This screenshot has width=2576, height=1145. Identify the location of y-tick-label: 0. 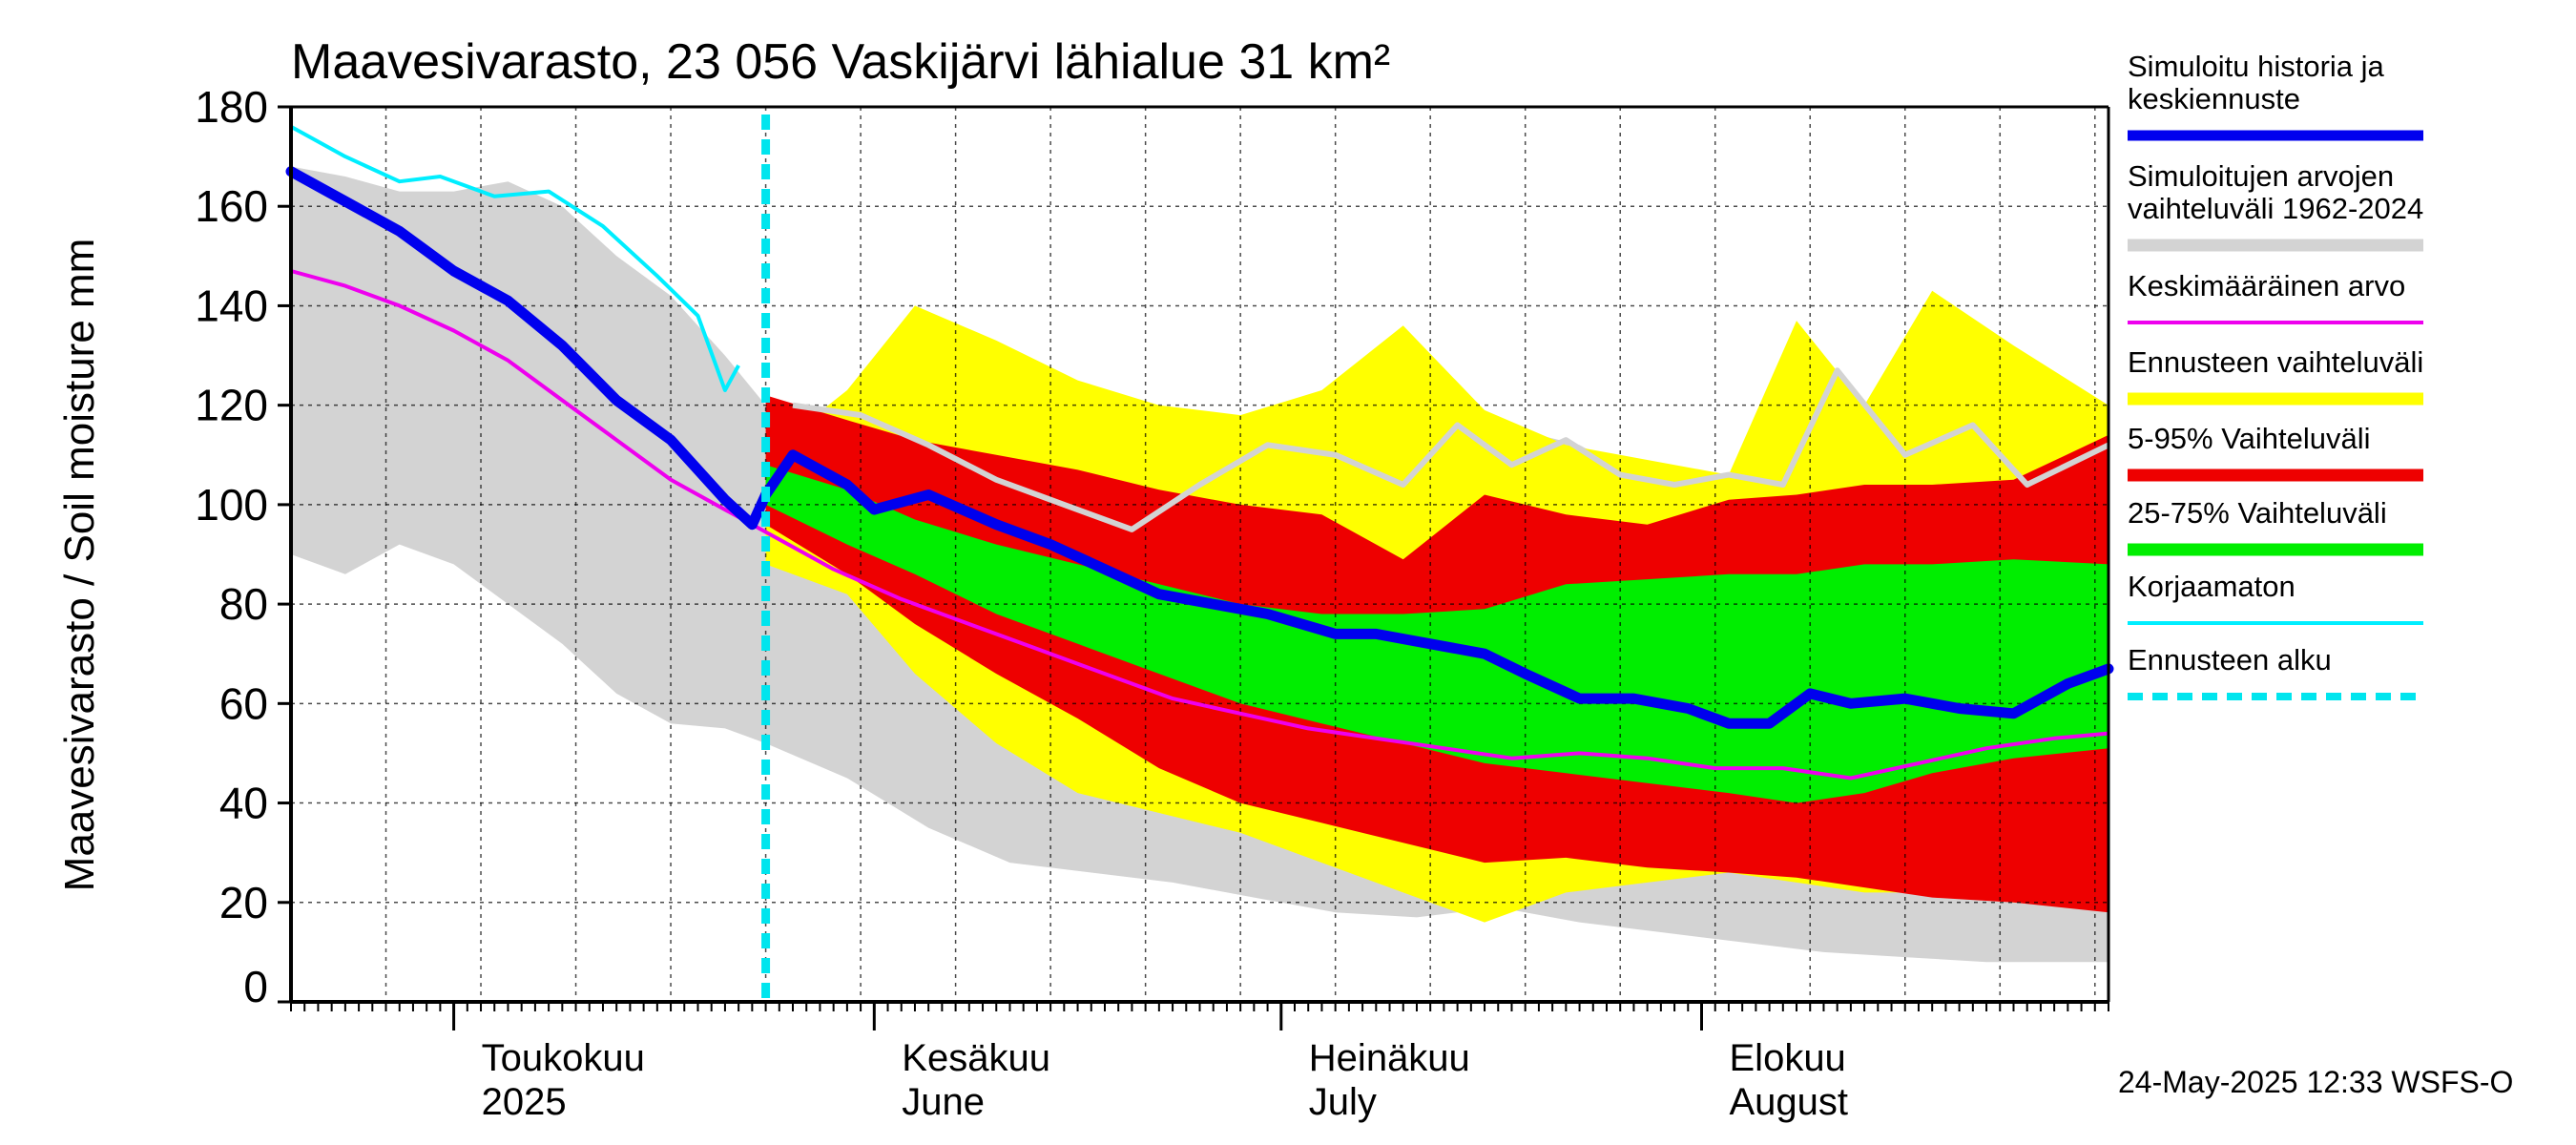
(255, 987).